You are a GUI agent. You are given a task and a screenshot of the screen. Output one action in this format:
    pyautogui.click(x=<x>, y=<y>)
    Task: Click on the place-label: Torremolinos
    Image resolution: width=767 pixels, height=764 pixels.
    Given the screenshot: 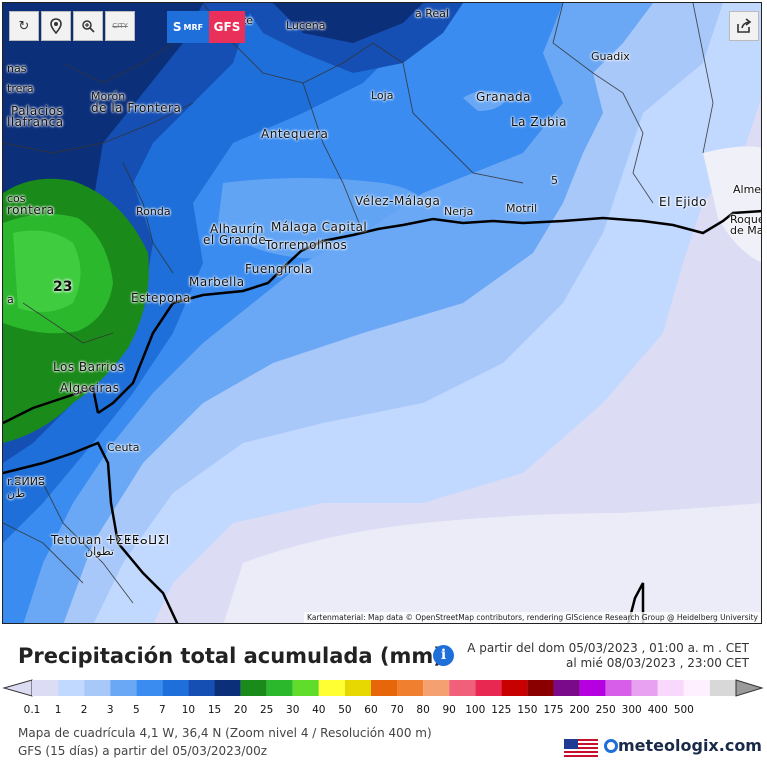 What is the action you would take?
    pyautogui.click(x=306, y=245)
    